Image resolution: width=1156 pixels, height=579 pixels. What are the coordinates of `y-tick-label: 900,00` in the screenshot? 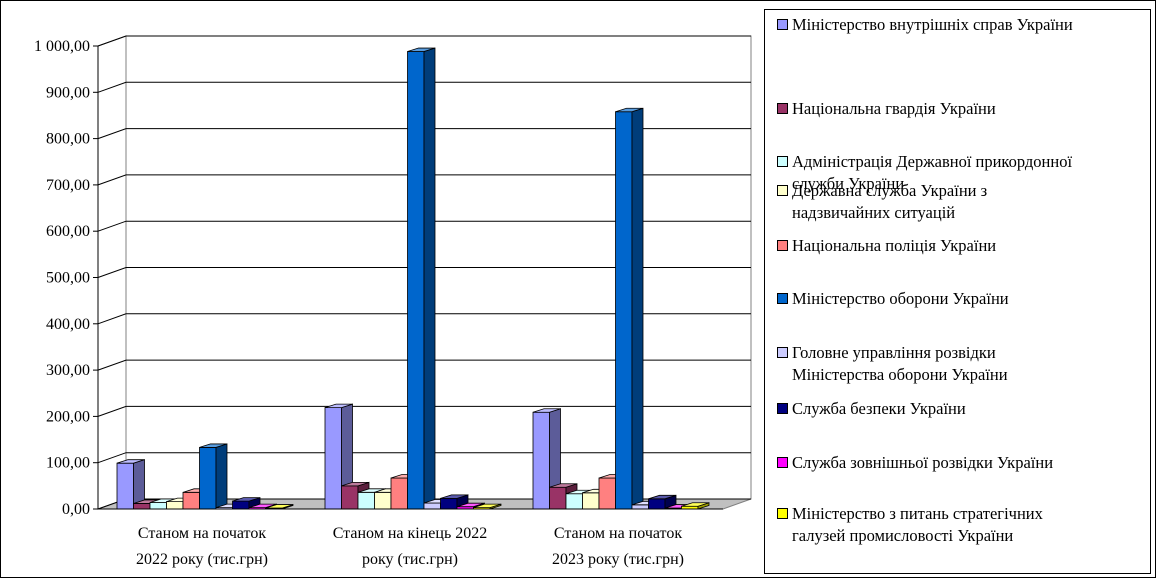 It's located at (68, 92).